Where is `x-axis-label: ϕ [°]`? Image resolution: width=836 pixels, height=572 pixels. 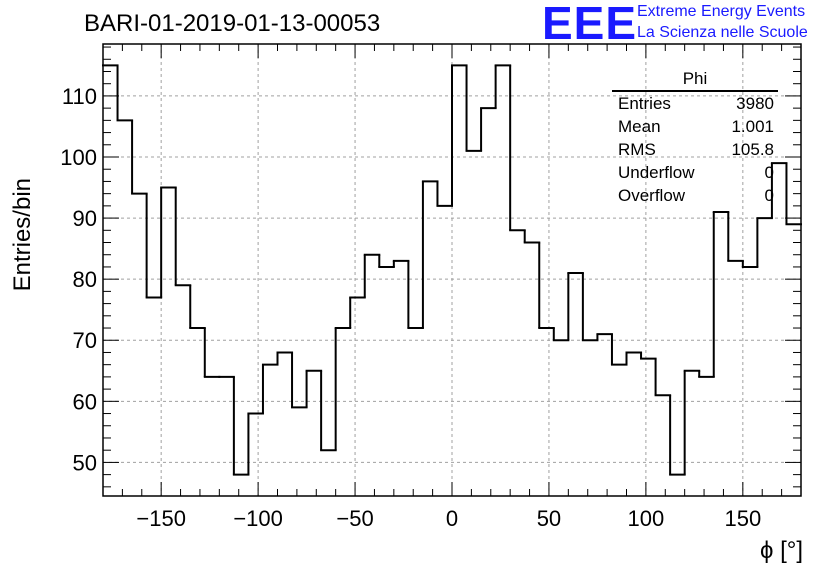 x-axis-label: ϕ [°] is located at coordinates (781, 550).